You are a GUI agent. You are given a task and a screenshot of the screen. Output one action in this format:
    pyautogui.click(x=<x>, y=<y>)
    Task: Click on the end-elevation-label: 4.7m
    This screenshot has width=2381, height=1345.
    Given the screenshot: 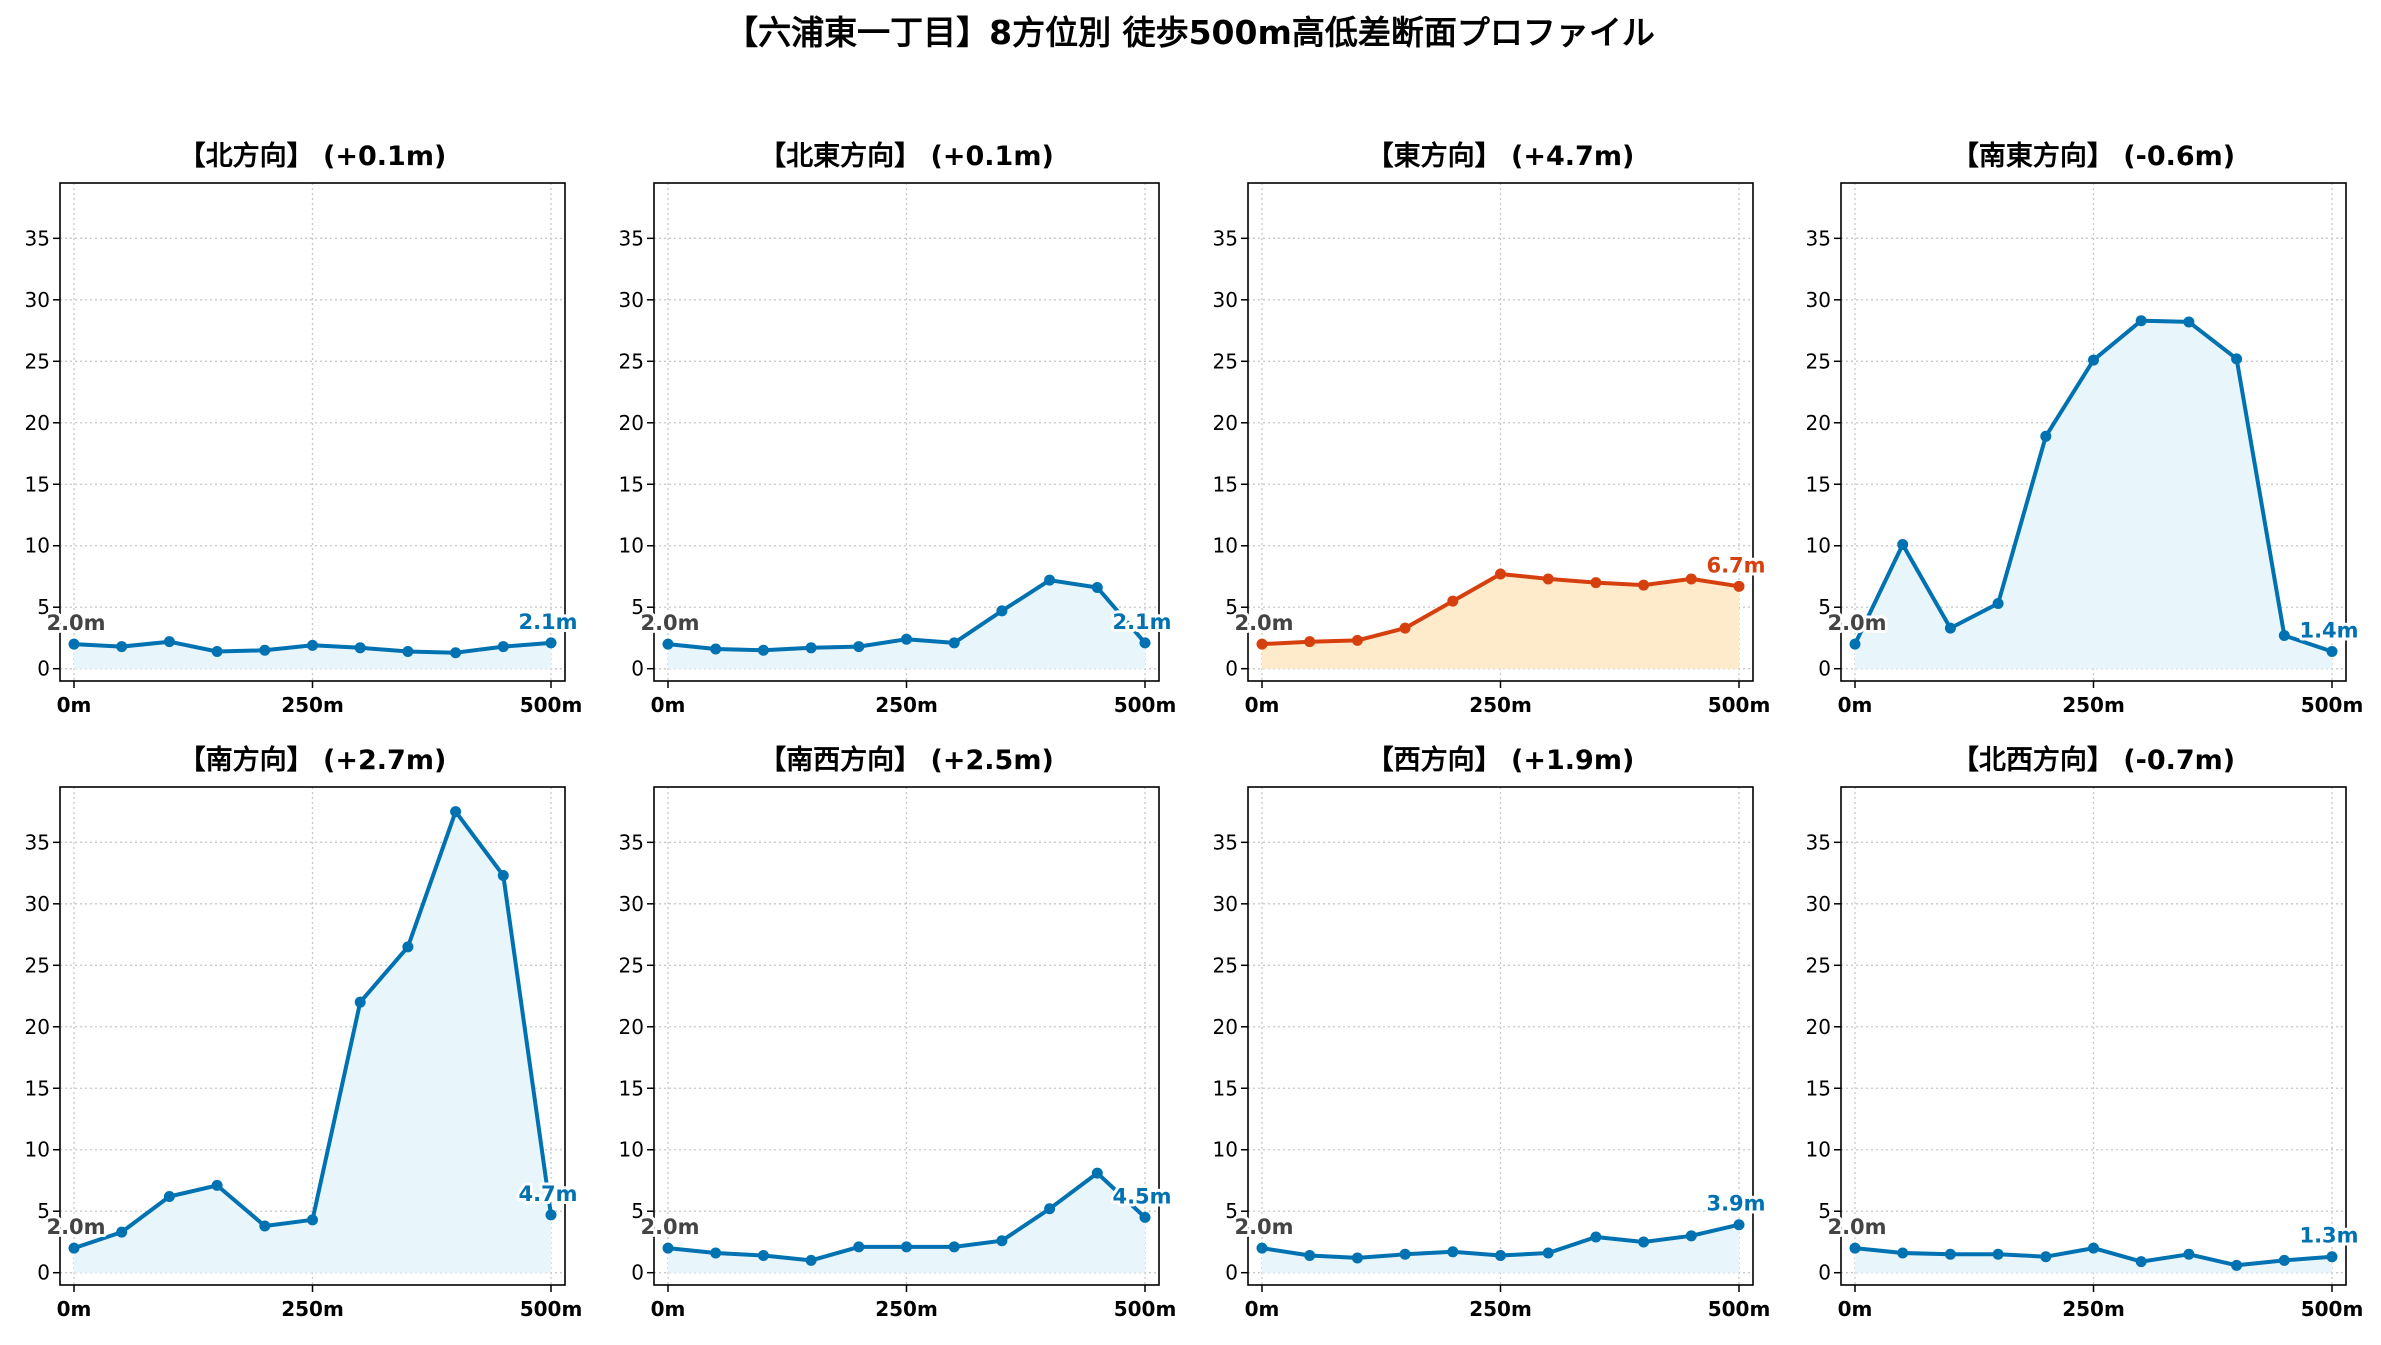 What is the action you would take?
    pyautogui.click(x=547, y=1194)
    